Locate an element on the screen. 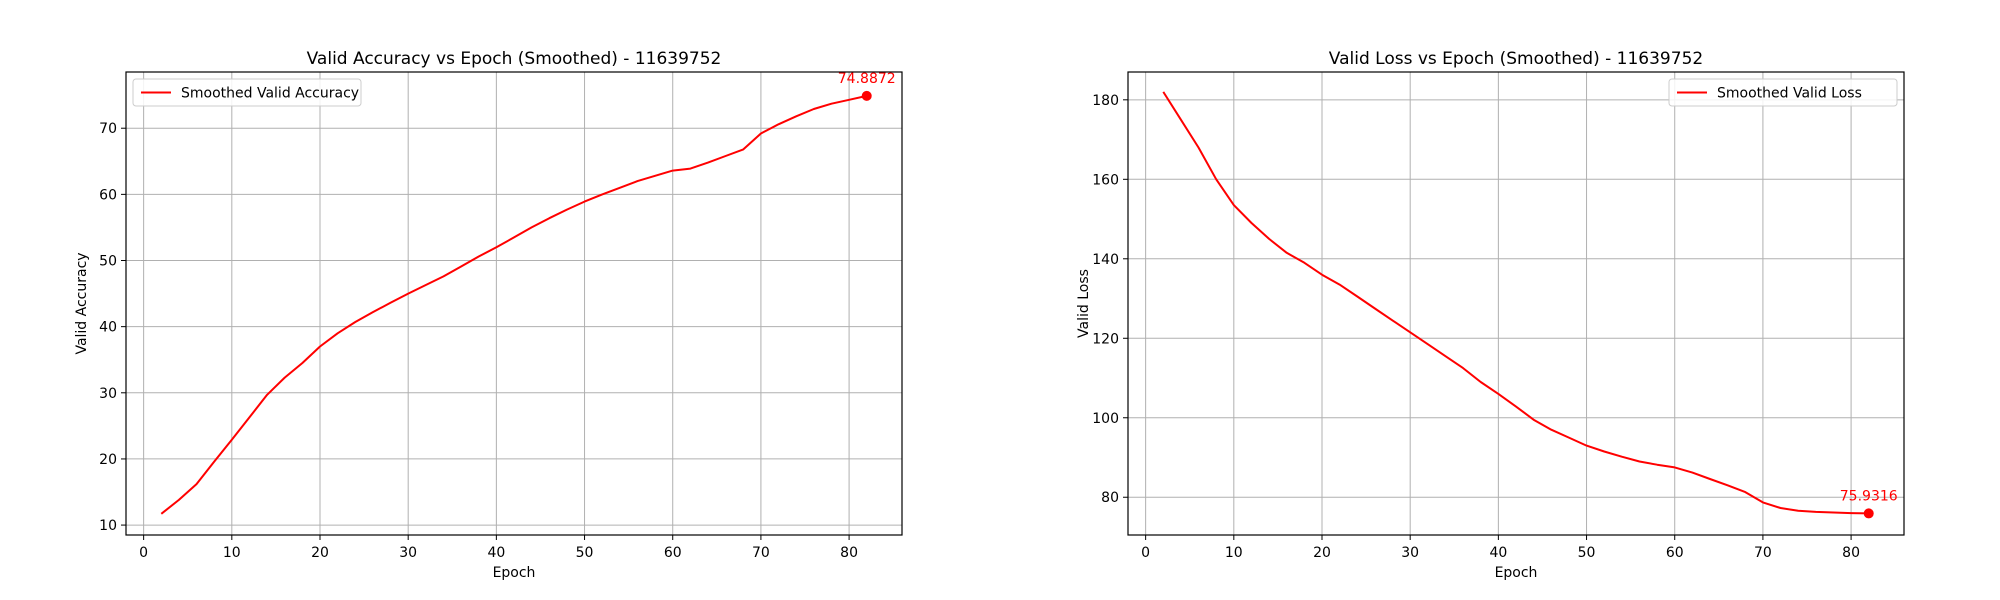 The height and width of the screenshot is (600, 2000). y-tick-label: 100 is located at coordinates (1105, 419).